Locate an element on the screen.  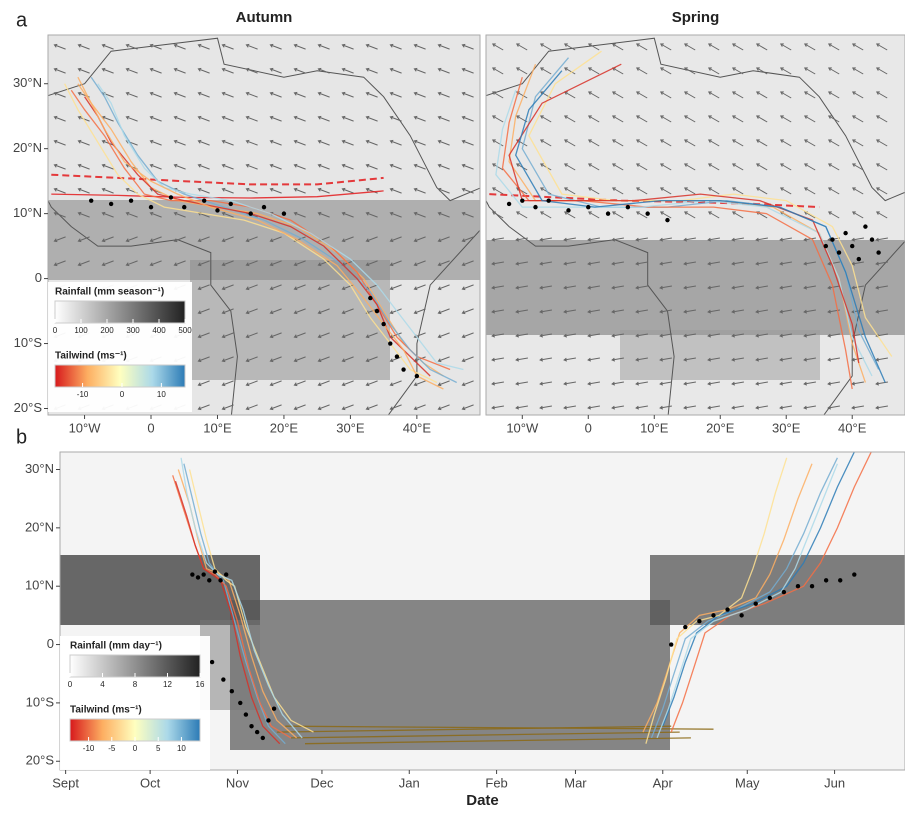
x-tick-label: Apr is located at coordinates (663, 782).